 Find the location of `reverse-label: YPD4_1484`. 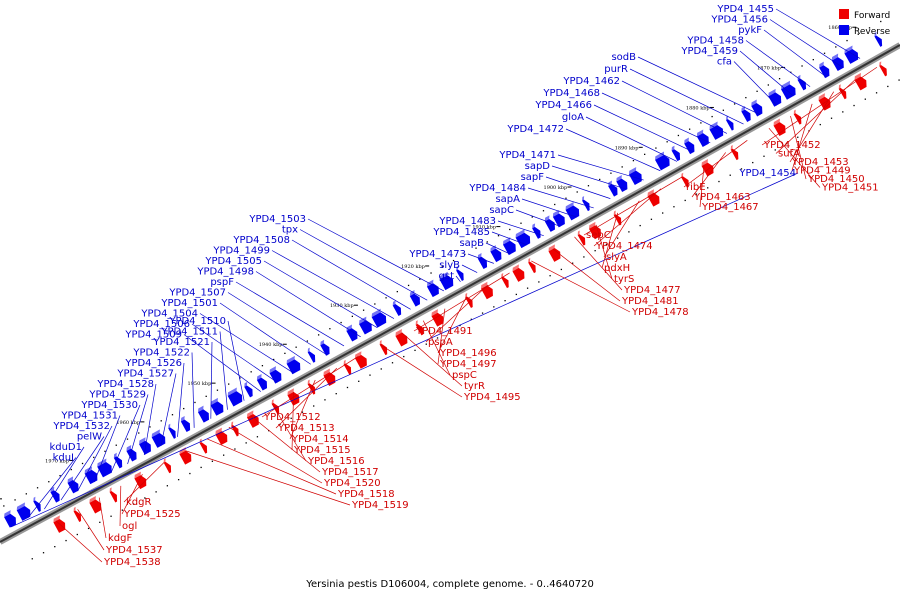

reverse-label: YPD4_1484 is located at coordinates (497, 188).